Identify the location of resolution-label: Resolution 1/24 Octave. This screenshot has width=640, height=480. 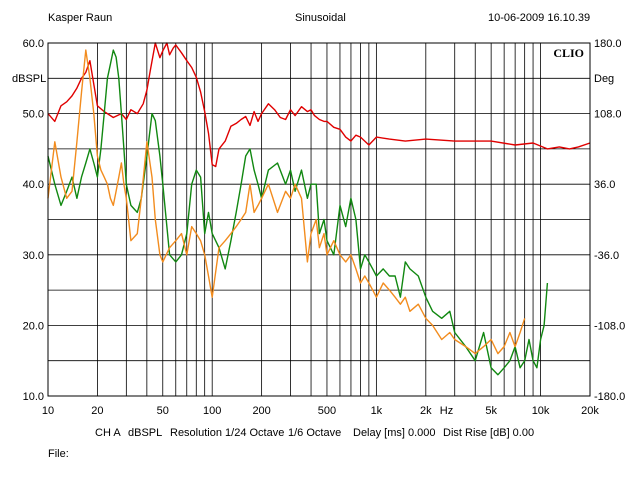
(227, 433).